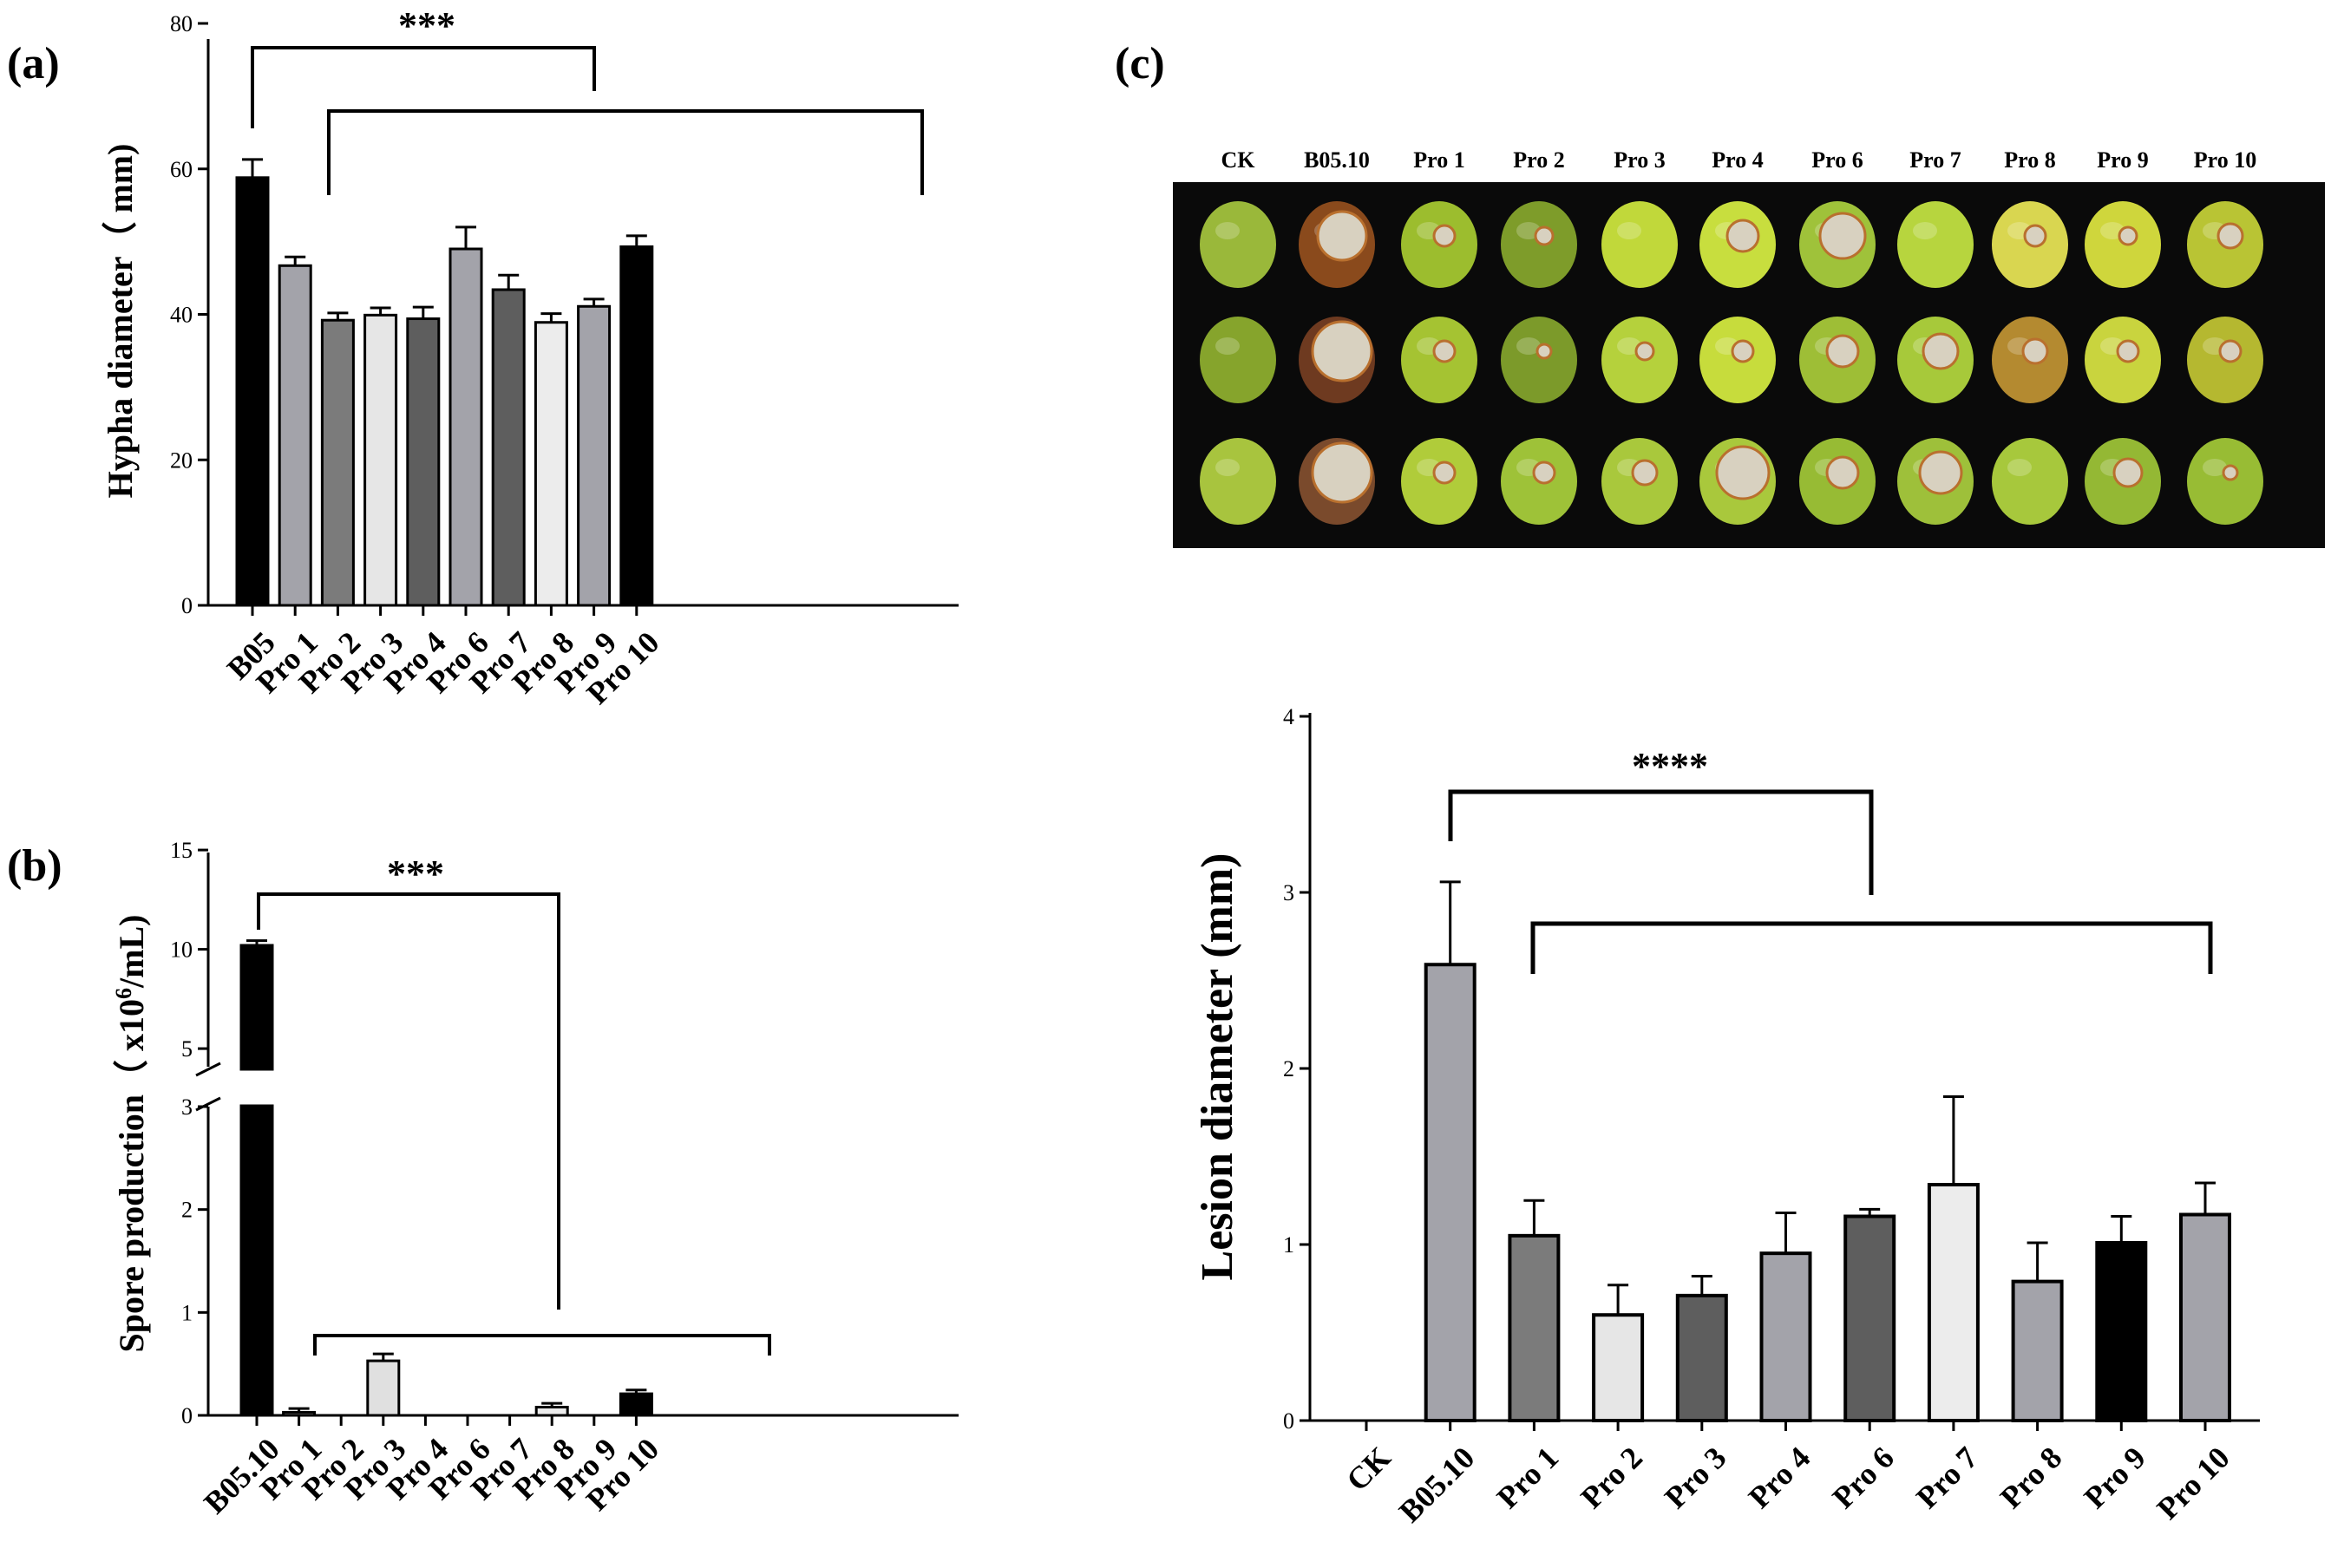 This screenshot has width=2331, height=1568. I want to click on chart-c-star-label: ****, so click(1670, 766).